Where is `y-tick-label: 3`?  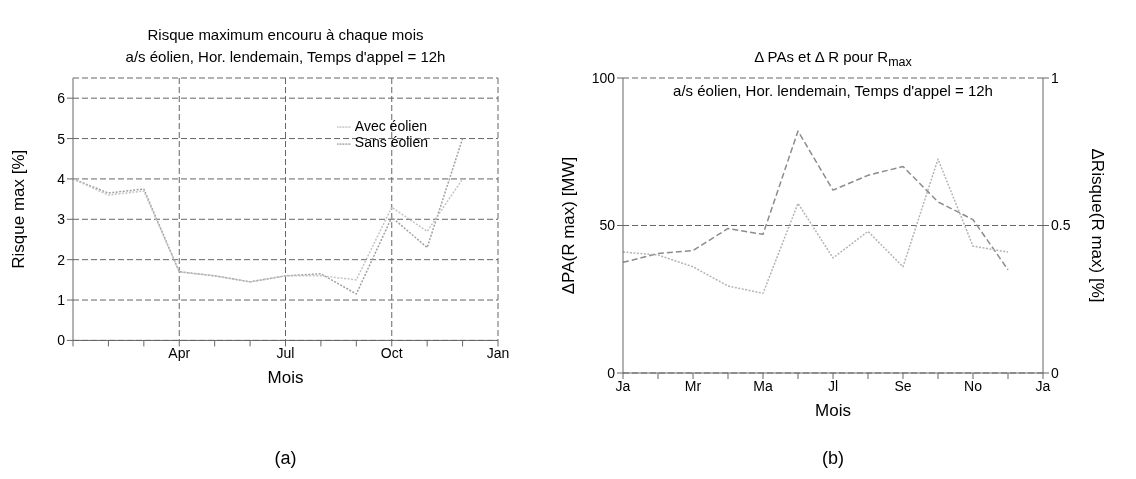
y-tick-label: 3 is located at coordinates (61, 219).